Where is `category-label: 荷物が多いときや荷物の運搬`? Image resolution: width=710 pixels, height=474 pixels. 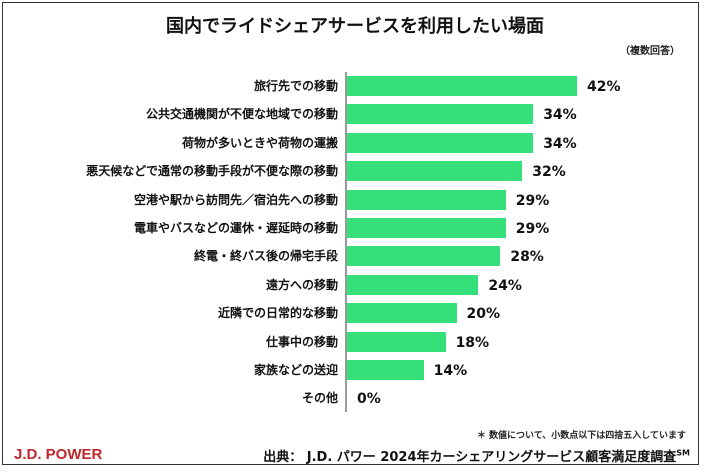 category-label: 荷物が多いときや荷物の運搬 is located at coordinates (259, 142).